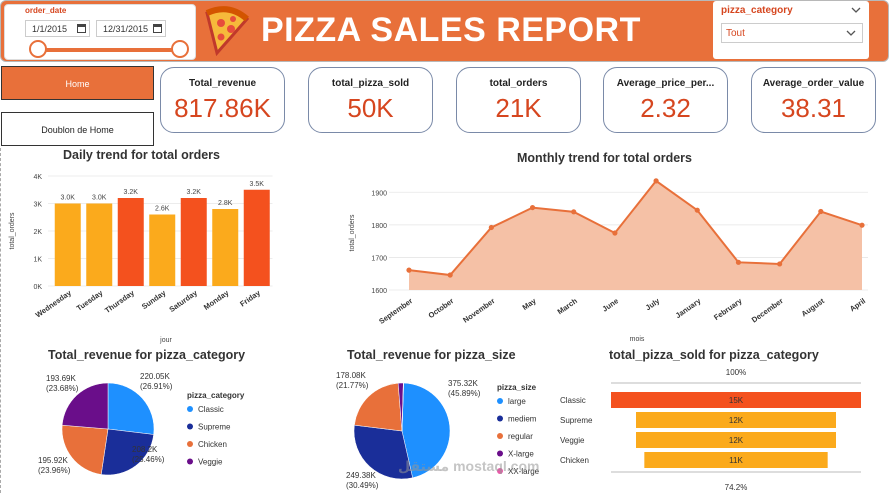 The height and width of the screenshot is (498, 889). I want to click on start-date-input: 1/1/2015, so click(57, 28).